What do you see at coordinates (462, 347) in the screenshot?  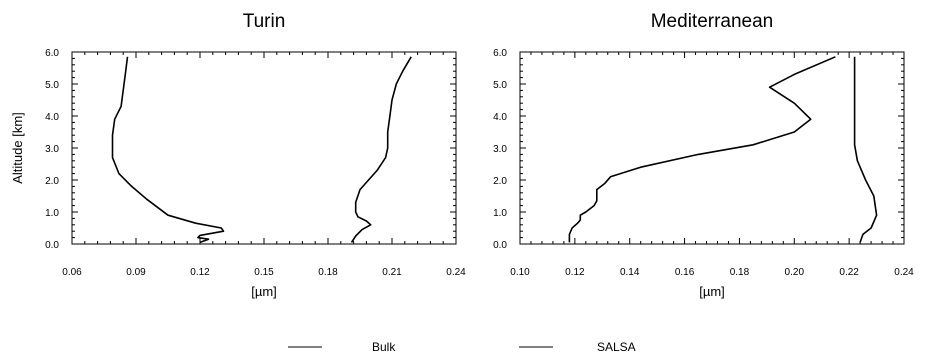 I see `legend: Bulk SALSA` at bounding box center [462, 347].